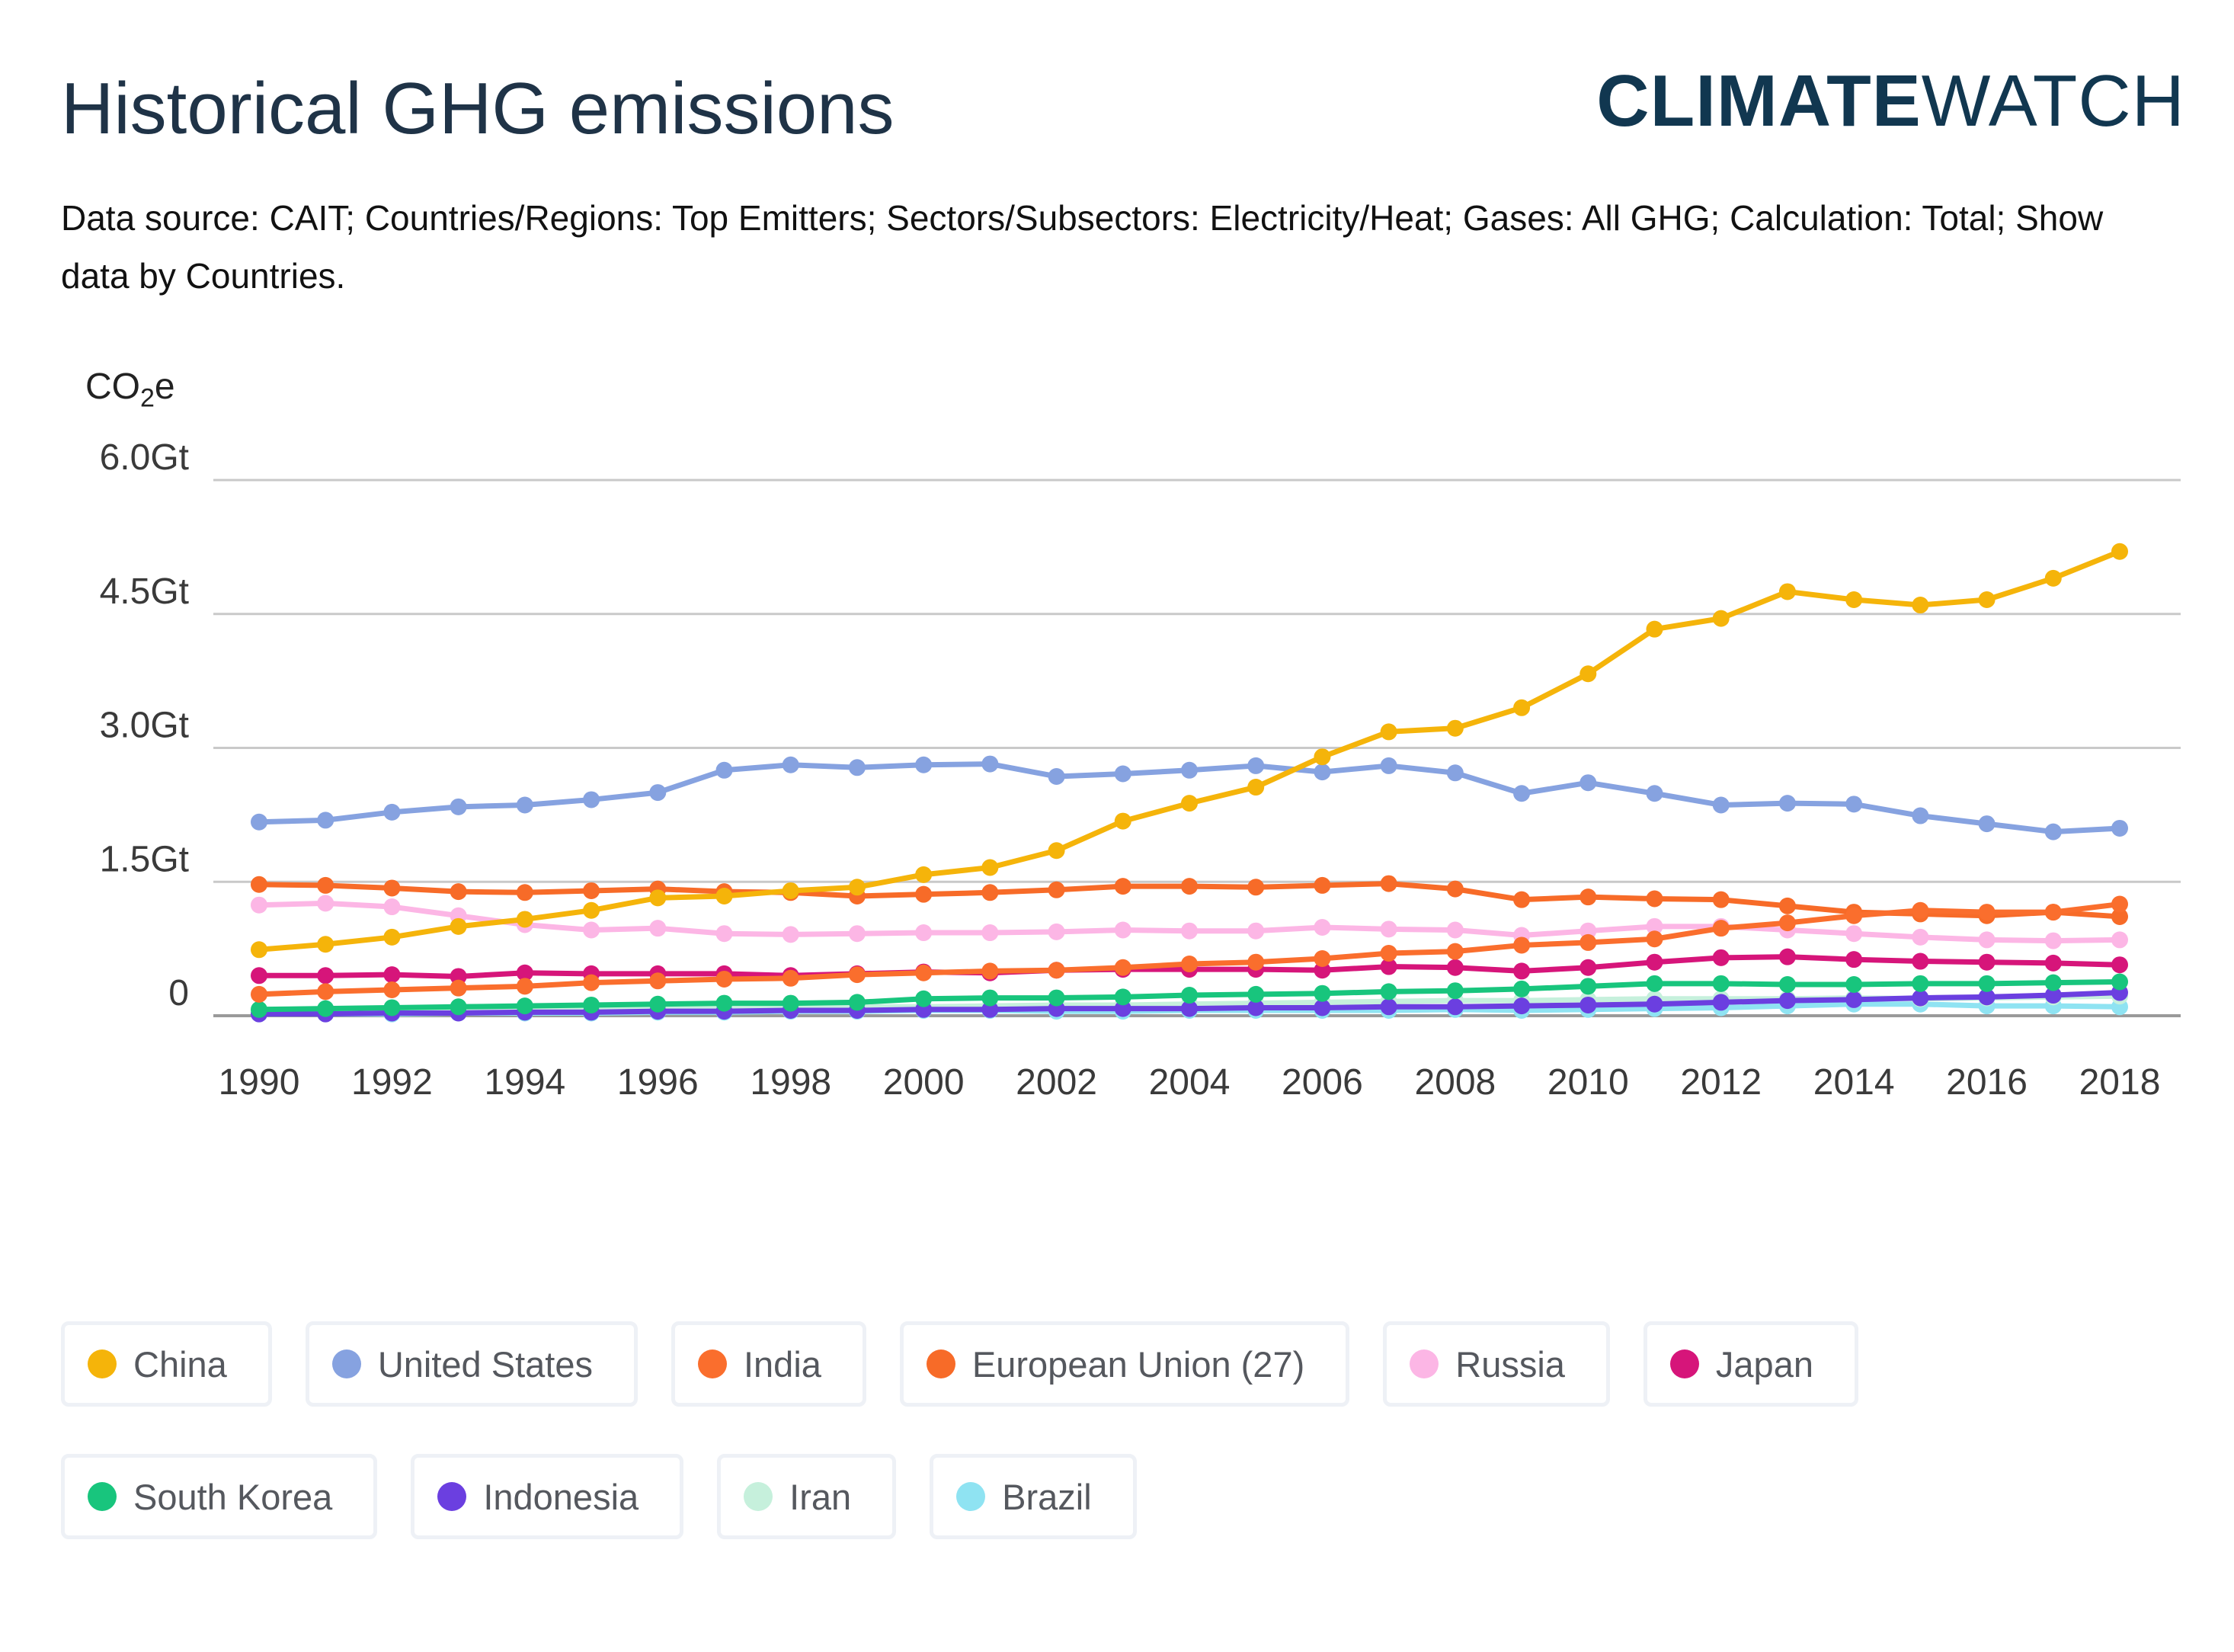 Image resolution: width=2234 pixels, height=1652 pixels. Describe the element at coordinates (1189, 797) in the screenshot. I see `series-united-states` at that location.